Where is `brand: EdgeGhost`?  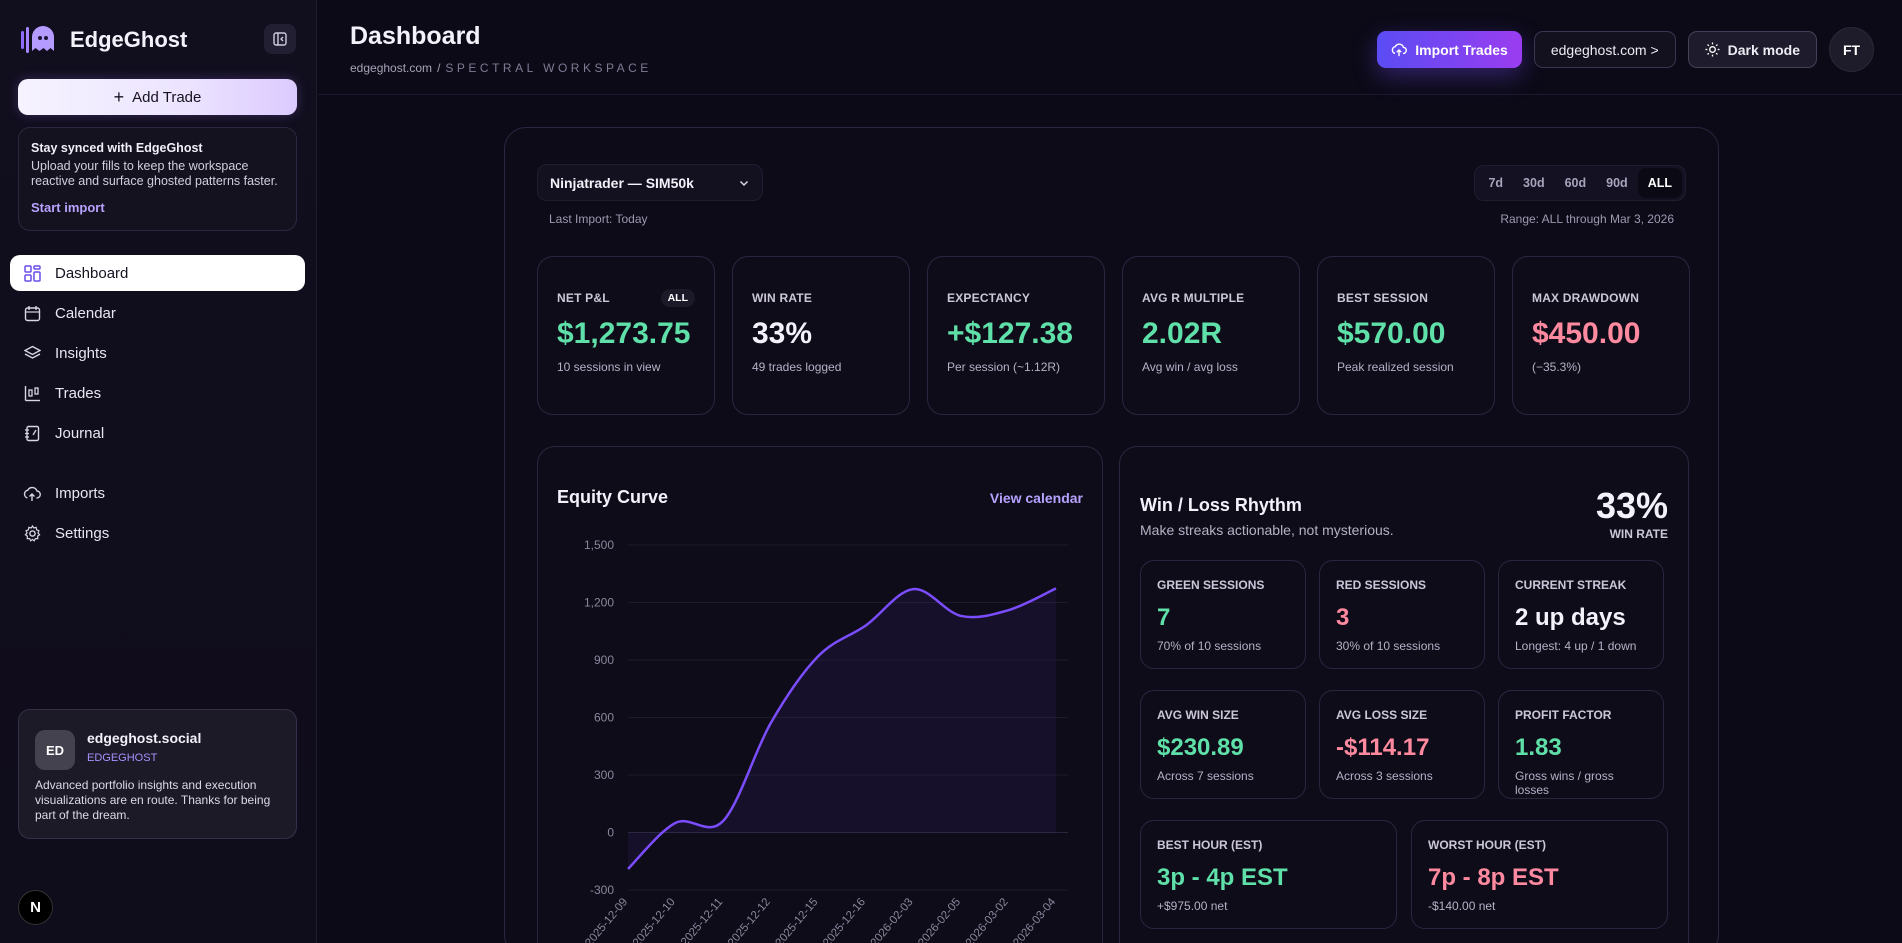 brand: EdgeGhost is located at coordinates (102, 40).